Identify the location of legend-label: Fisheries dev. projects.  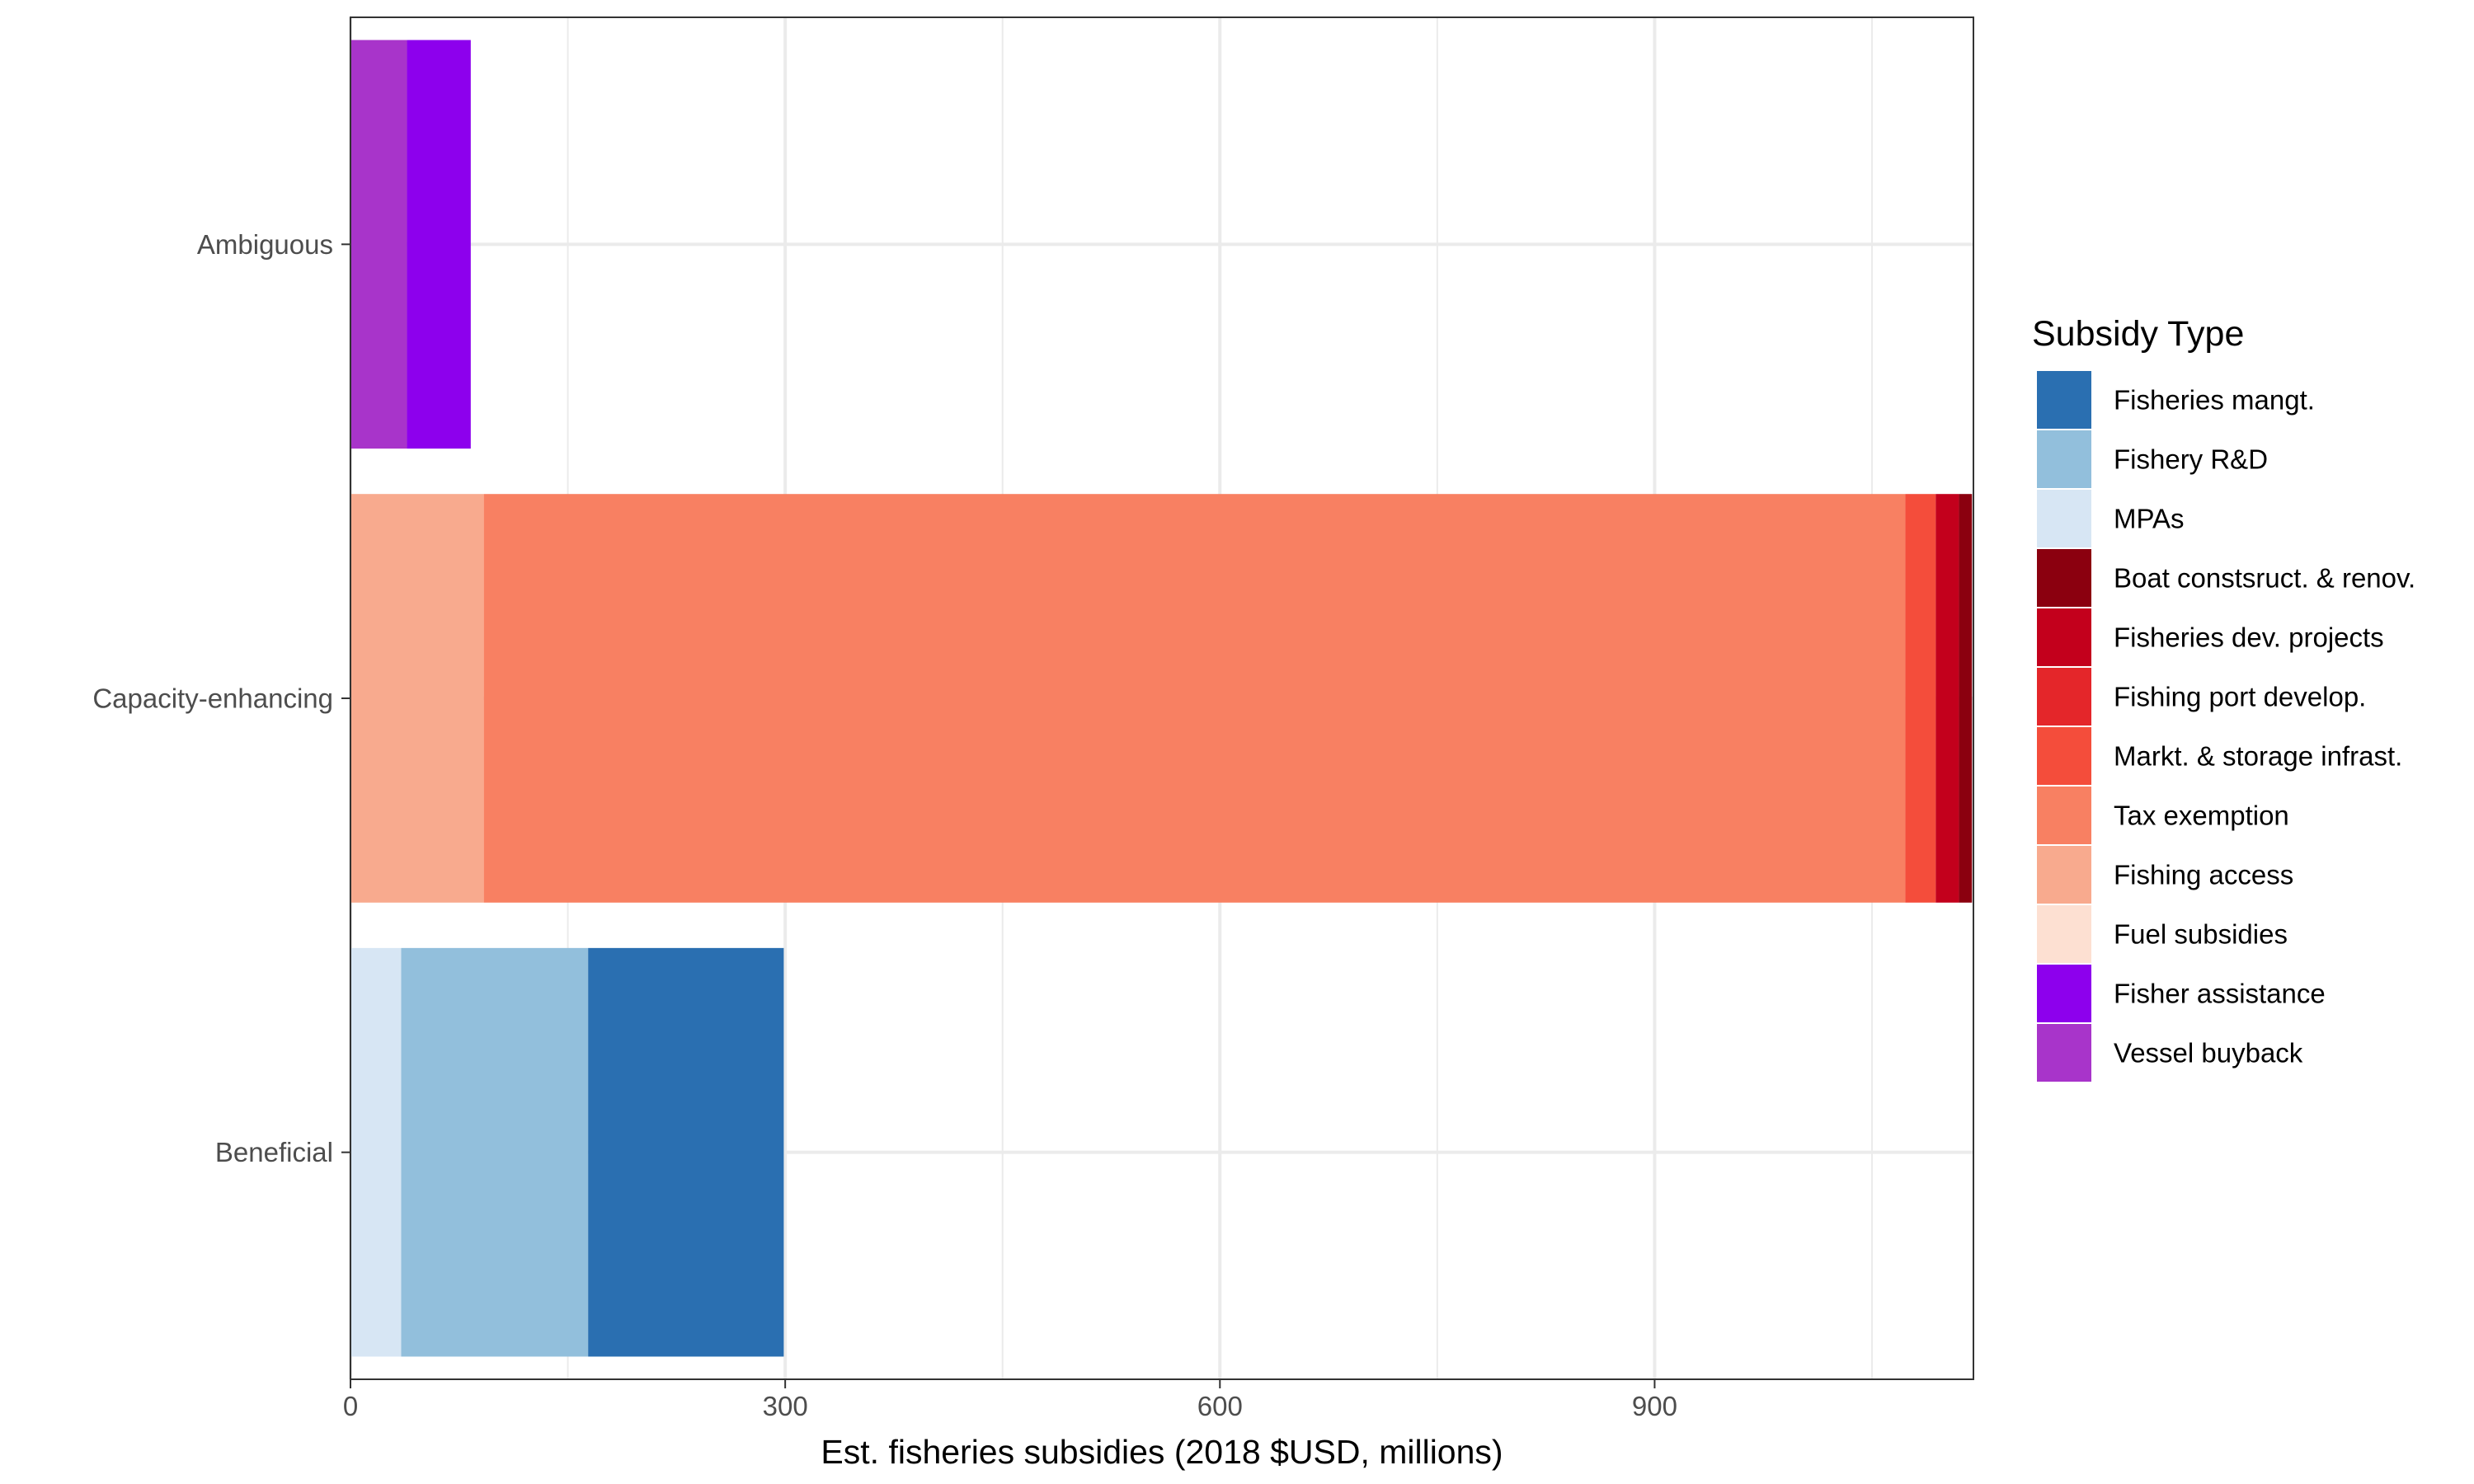
(2249, 637).